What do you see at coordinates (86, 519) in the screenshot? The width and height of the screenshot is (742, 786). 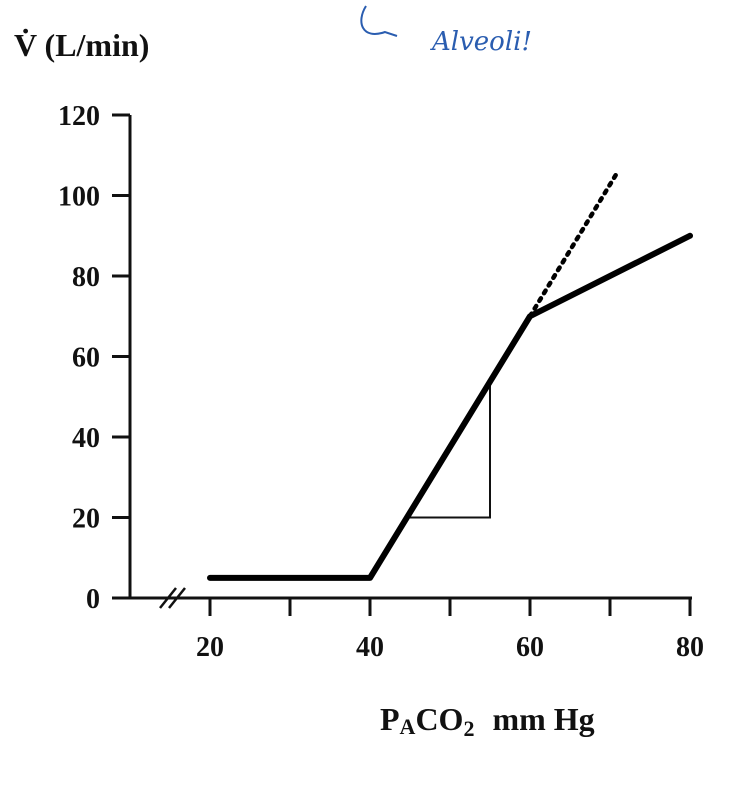 I see `y-tick-label: 20` at bounding box center [86, 519].